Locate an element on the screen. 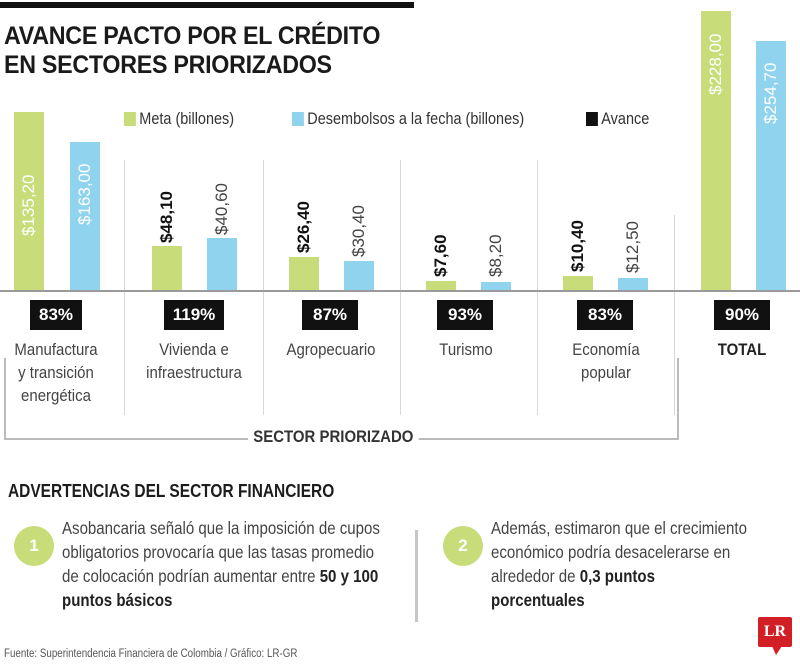 The width and height of the screenshot is (800, 666). bar-meta-vivienda is located at coordinates (167, 268).